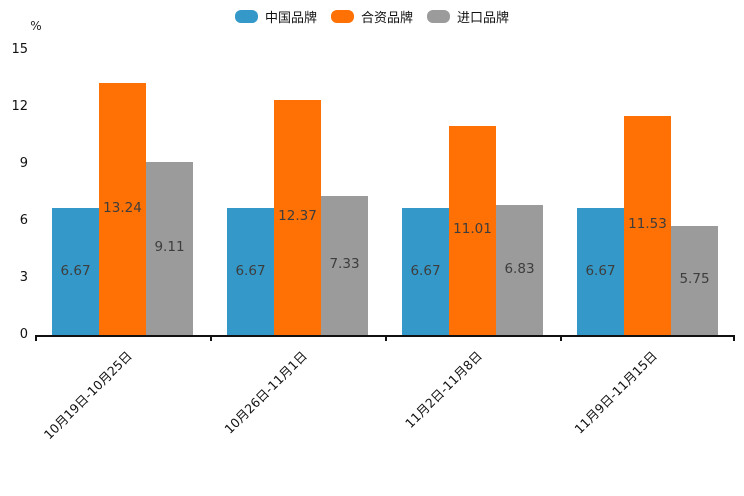  I want to click on bar-进口品牌-3: 5.75, so click(694, 280).